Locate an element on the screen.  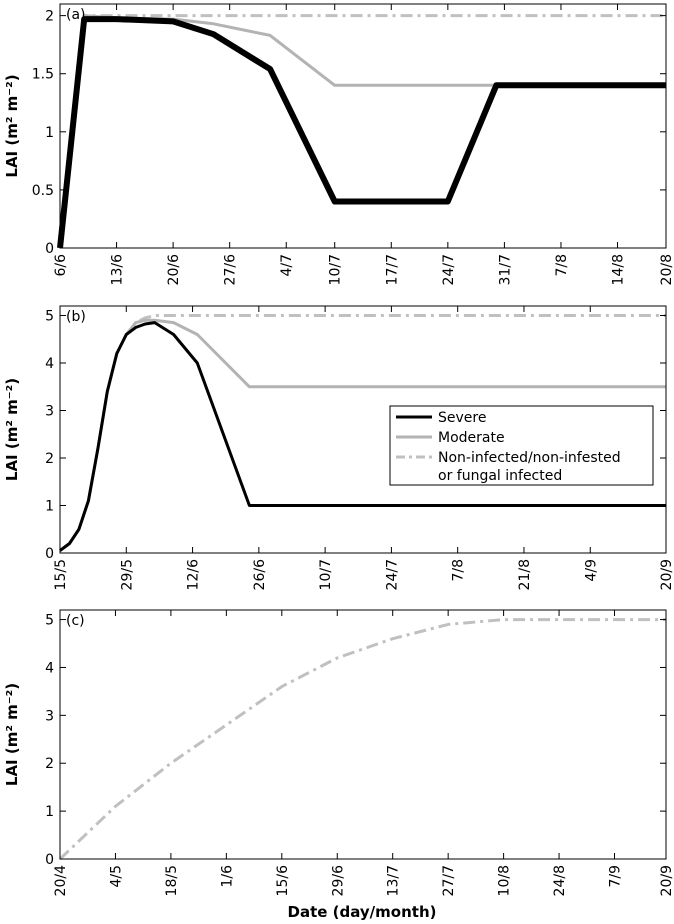
legend-item: Moderate is located at coordinates (450, 438).